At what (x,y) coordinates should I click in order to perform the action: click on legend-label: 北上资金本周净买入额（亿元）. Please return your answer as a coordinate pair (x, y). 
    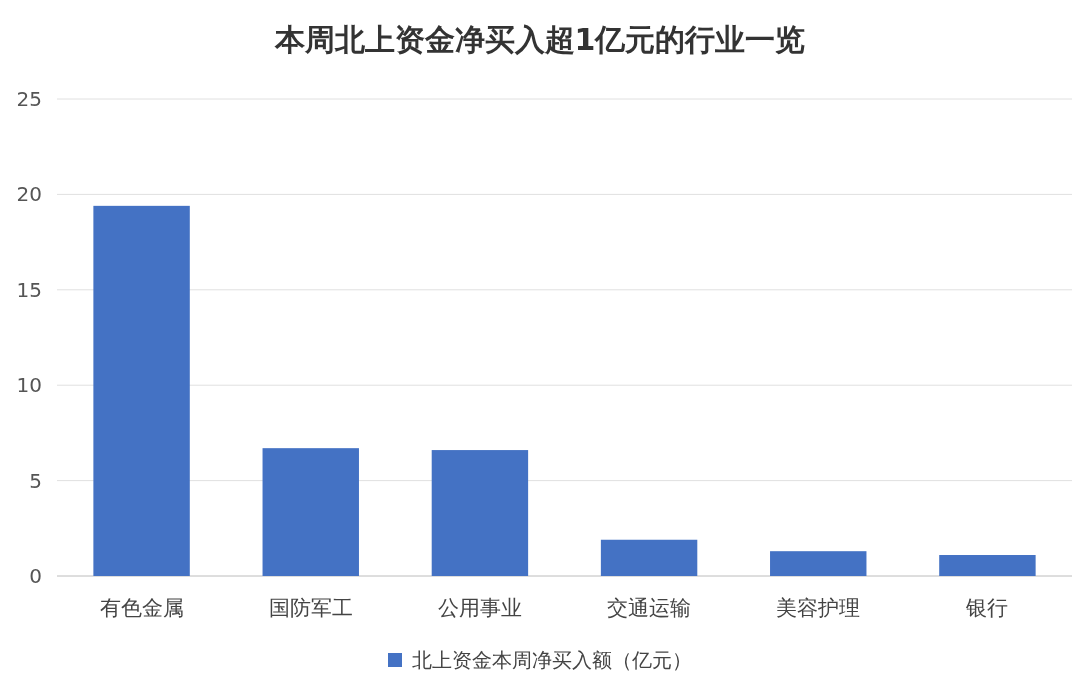
    Looking at the image, I should click on (552, 660).